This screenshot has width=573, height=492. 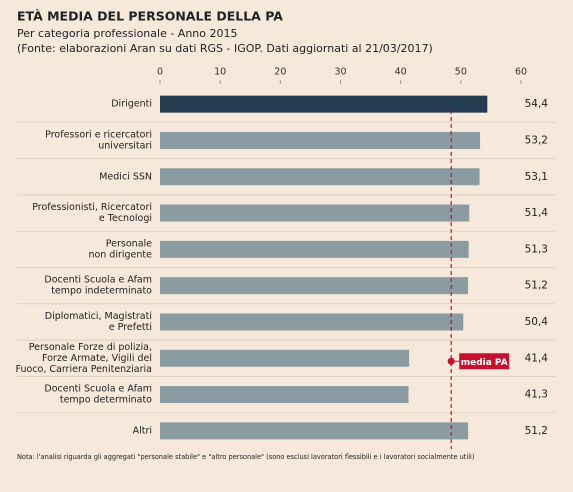 I want to click on category-label: Fuoco, Carriera Penitenziaria, so click(x=84, y=369).